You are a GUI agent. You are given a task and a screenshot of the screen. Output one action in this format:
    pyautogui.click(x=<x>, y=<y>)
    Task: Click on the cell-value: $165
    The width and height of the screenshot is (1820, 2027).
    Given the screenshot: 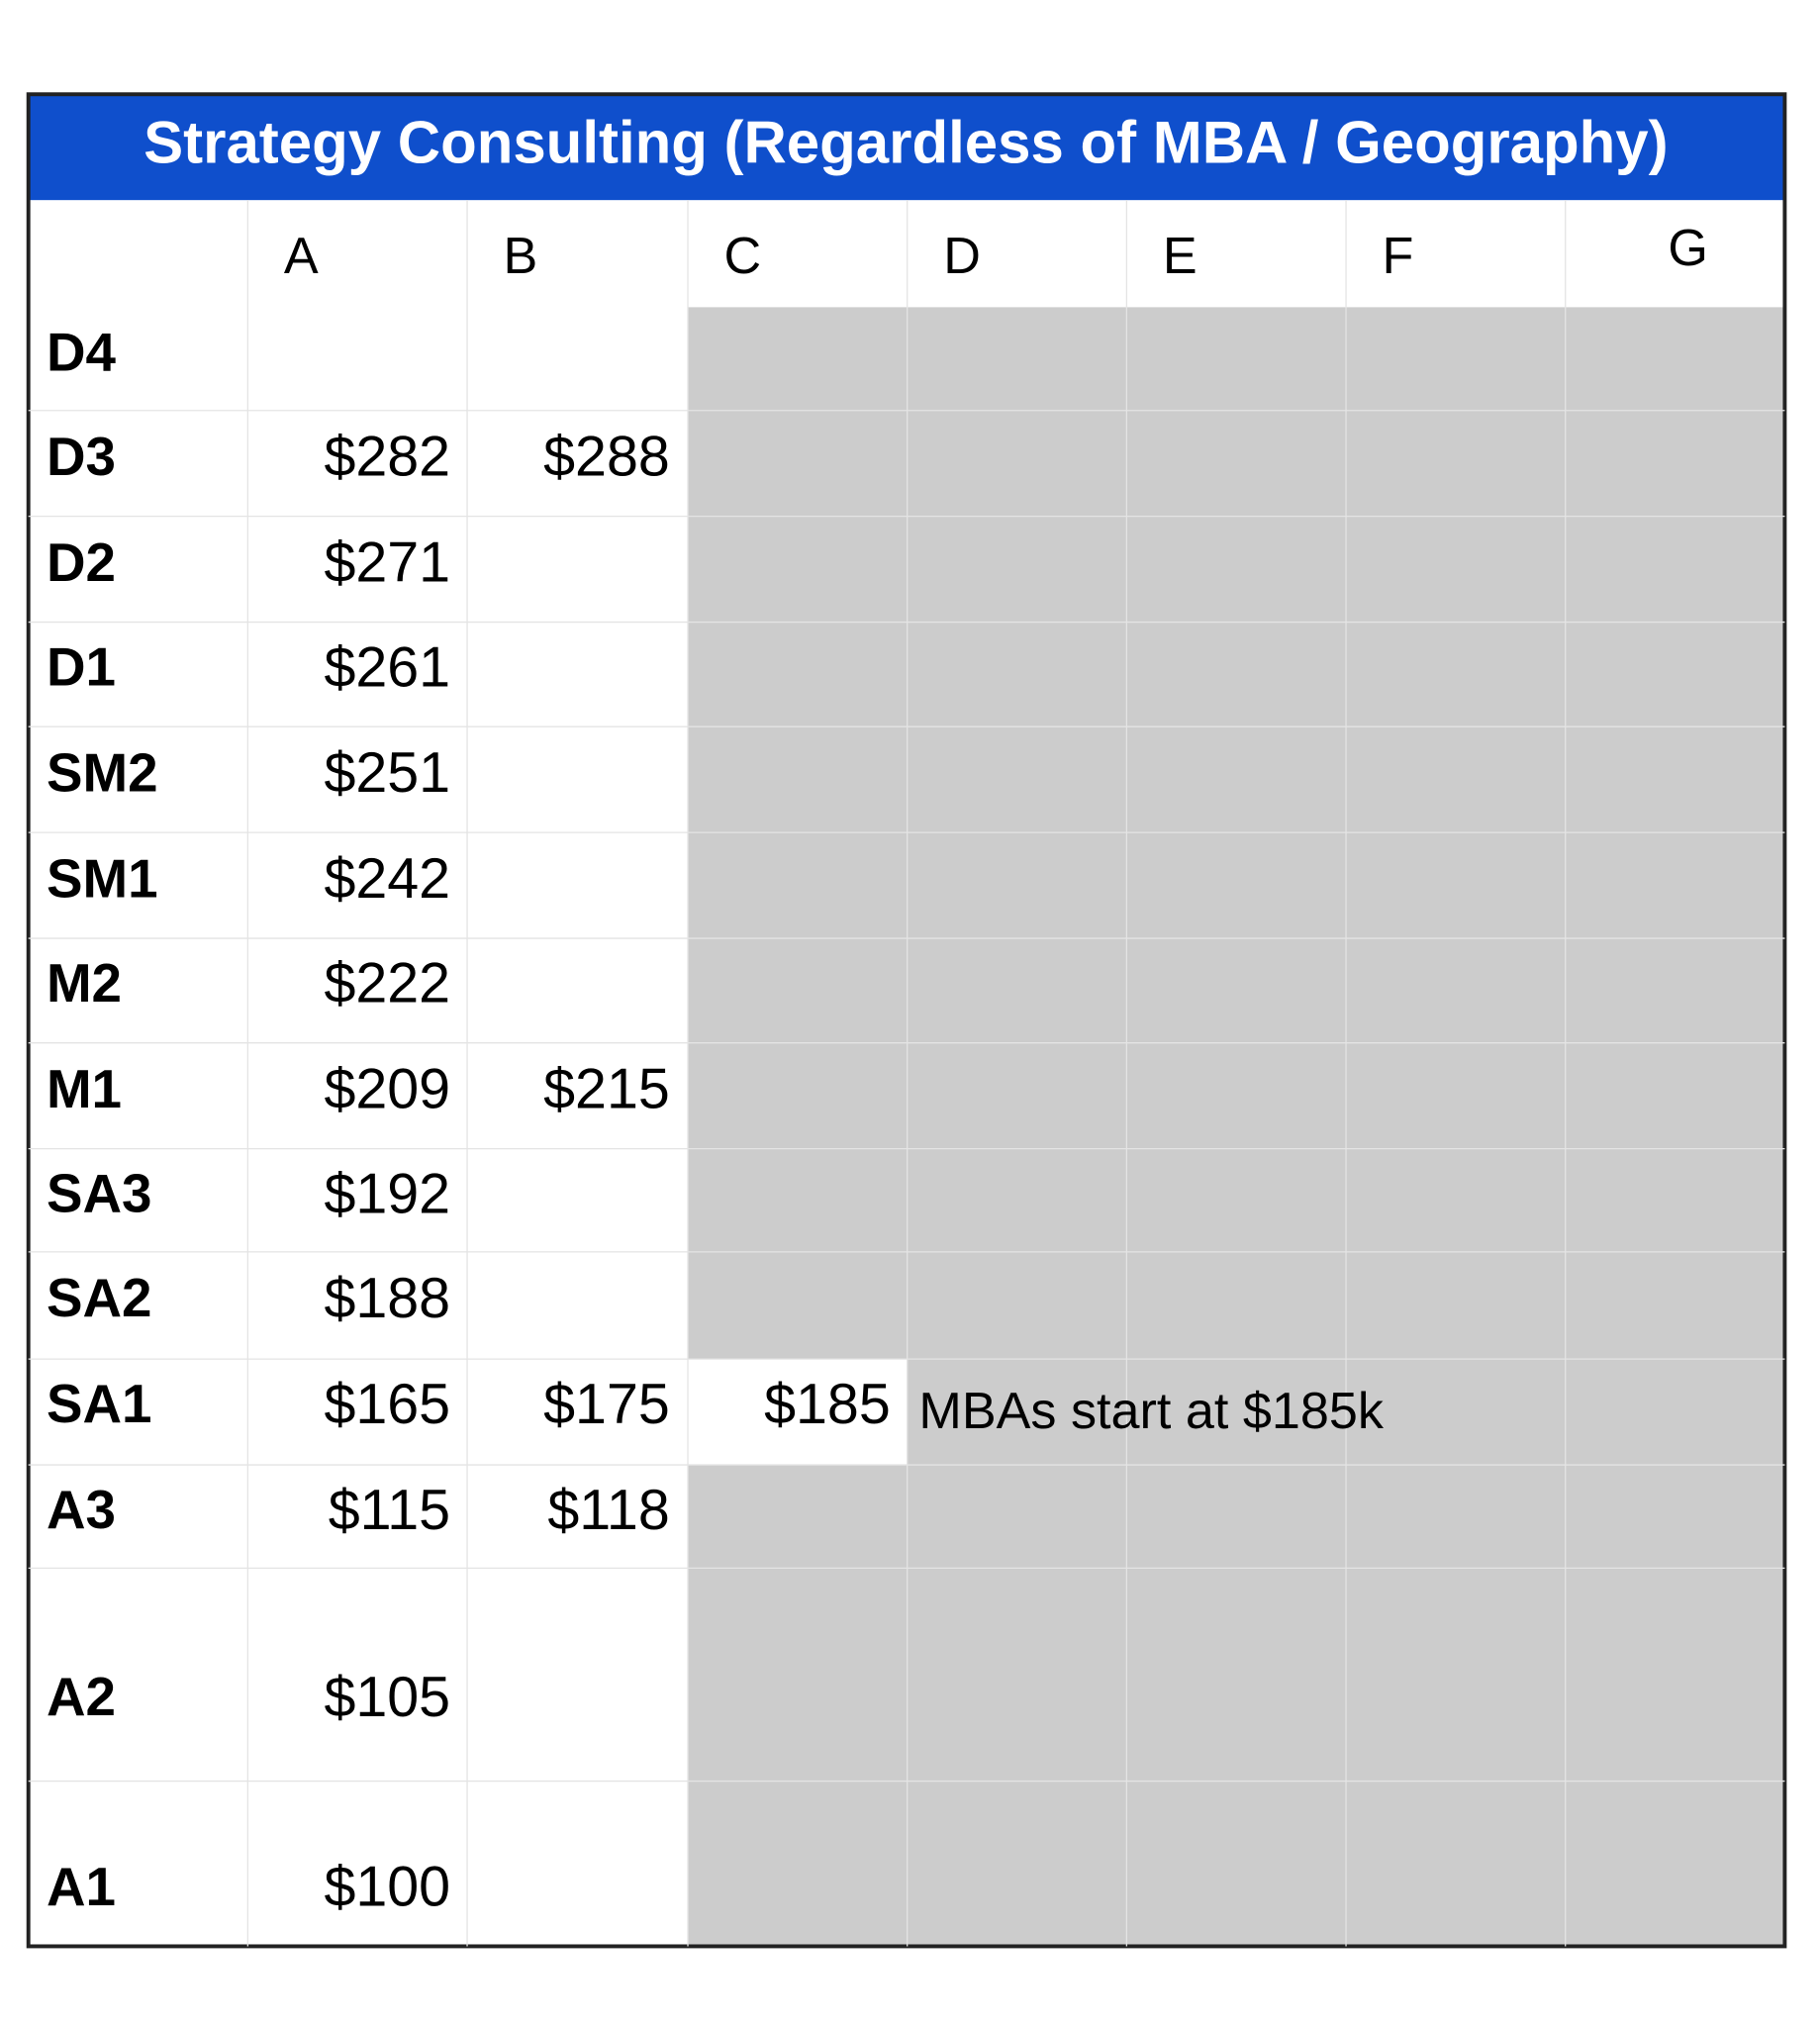 What is the action you would take?
    pyautogui.click(x=387, y=1405)
    